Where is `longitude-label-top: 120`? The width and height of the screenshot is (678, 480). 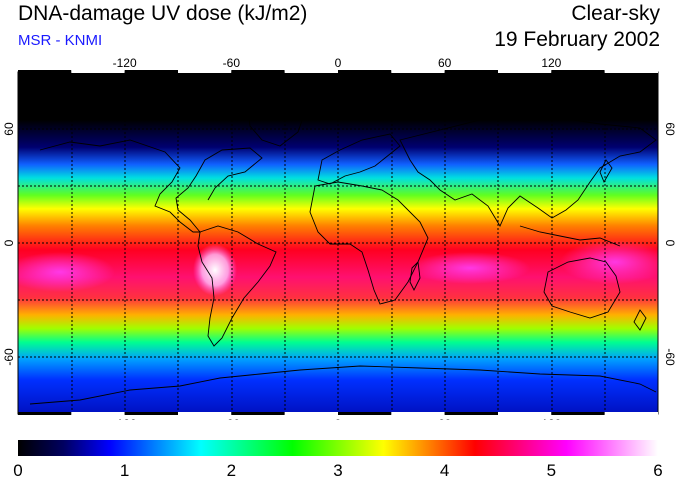 longitude-label-top: 120 is located at coordinates (551, 63).